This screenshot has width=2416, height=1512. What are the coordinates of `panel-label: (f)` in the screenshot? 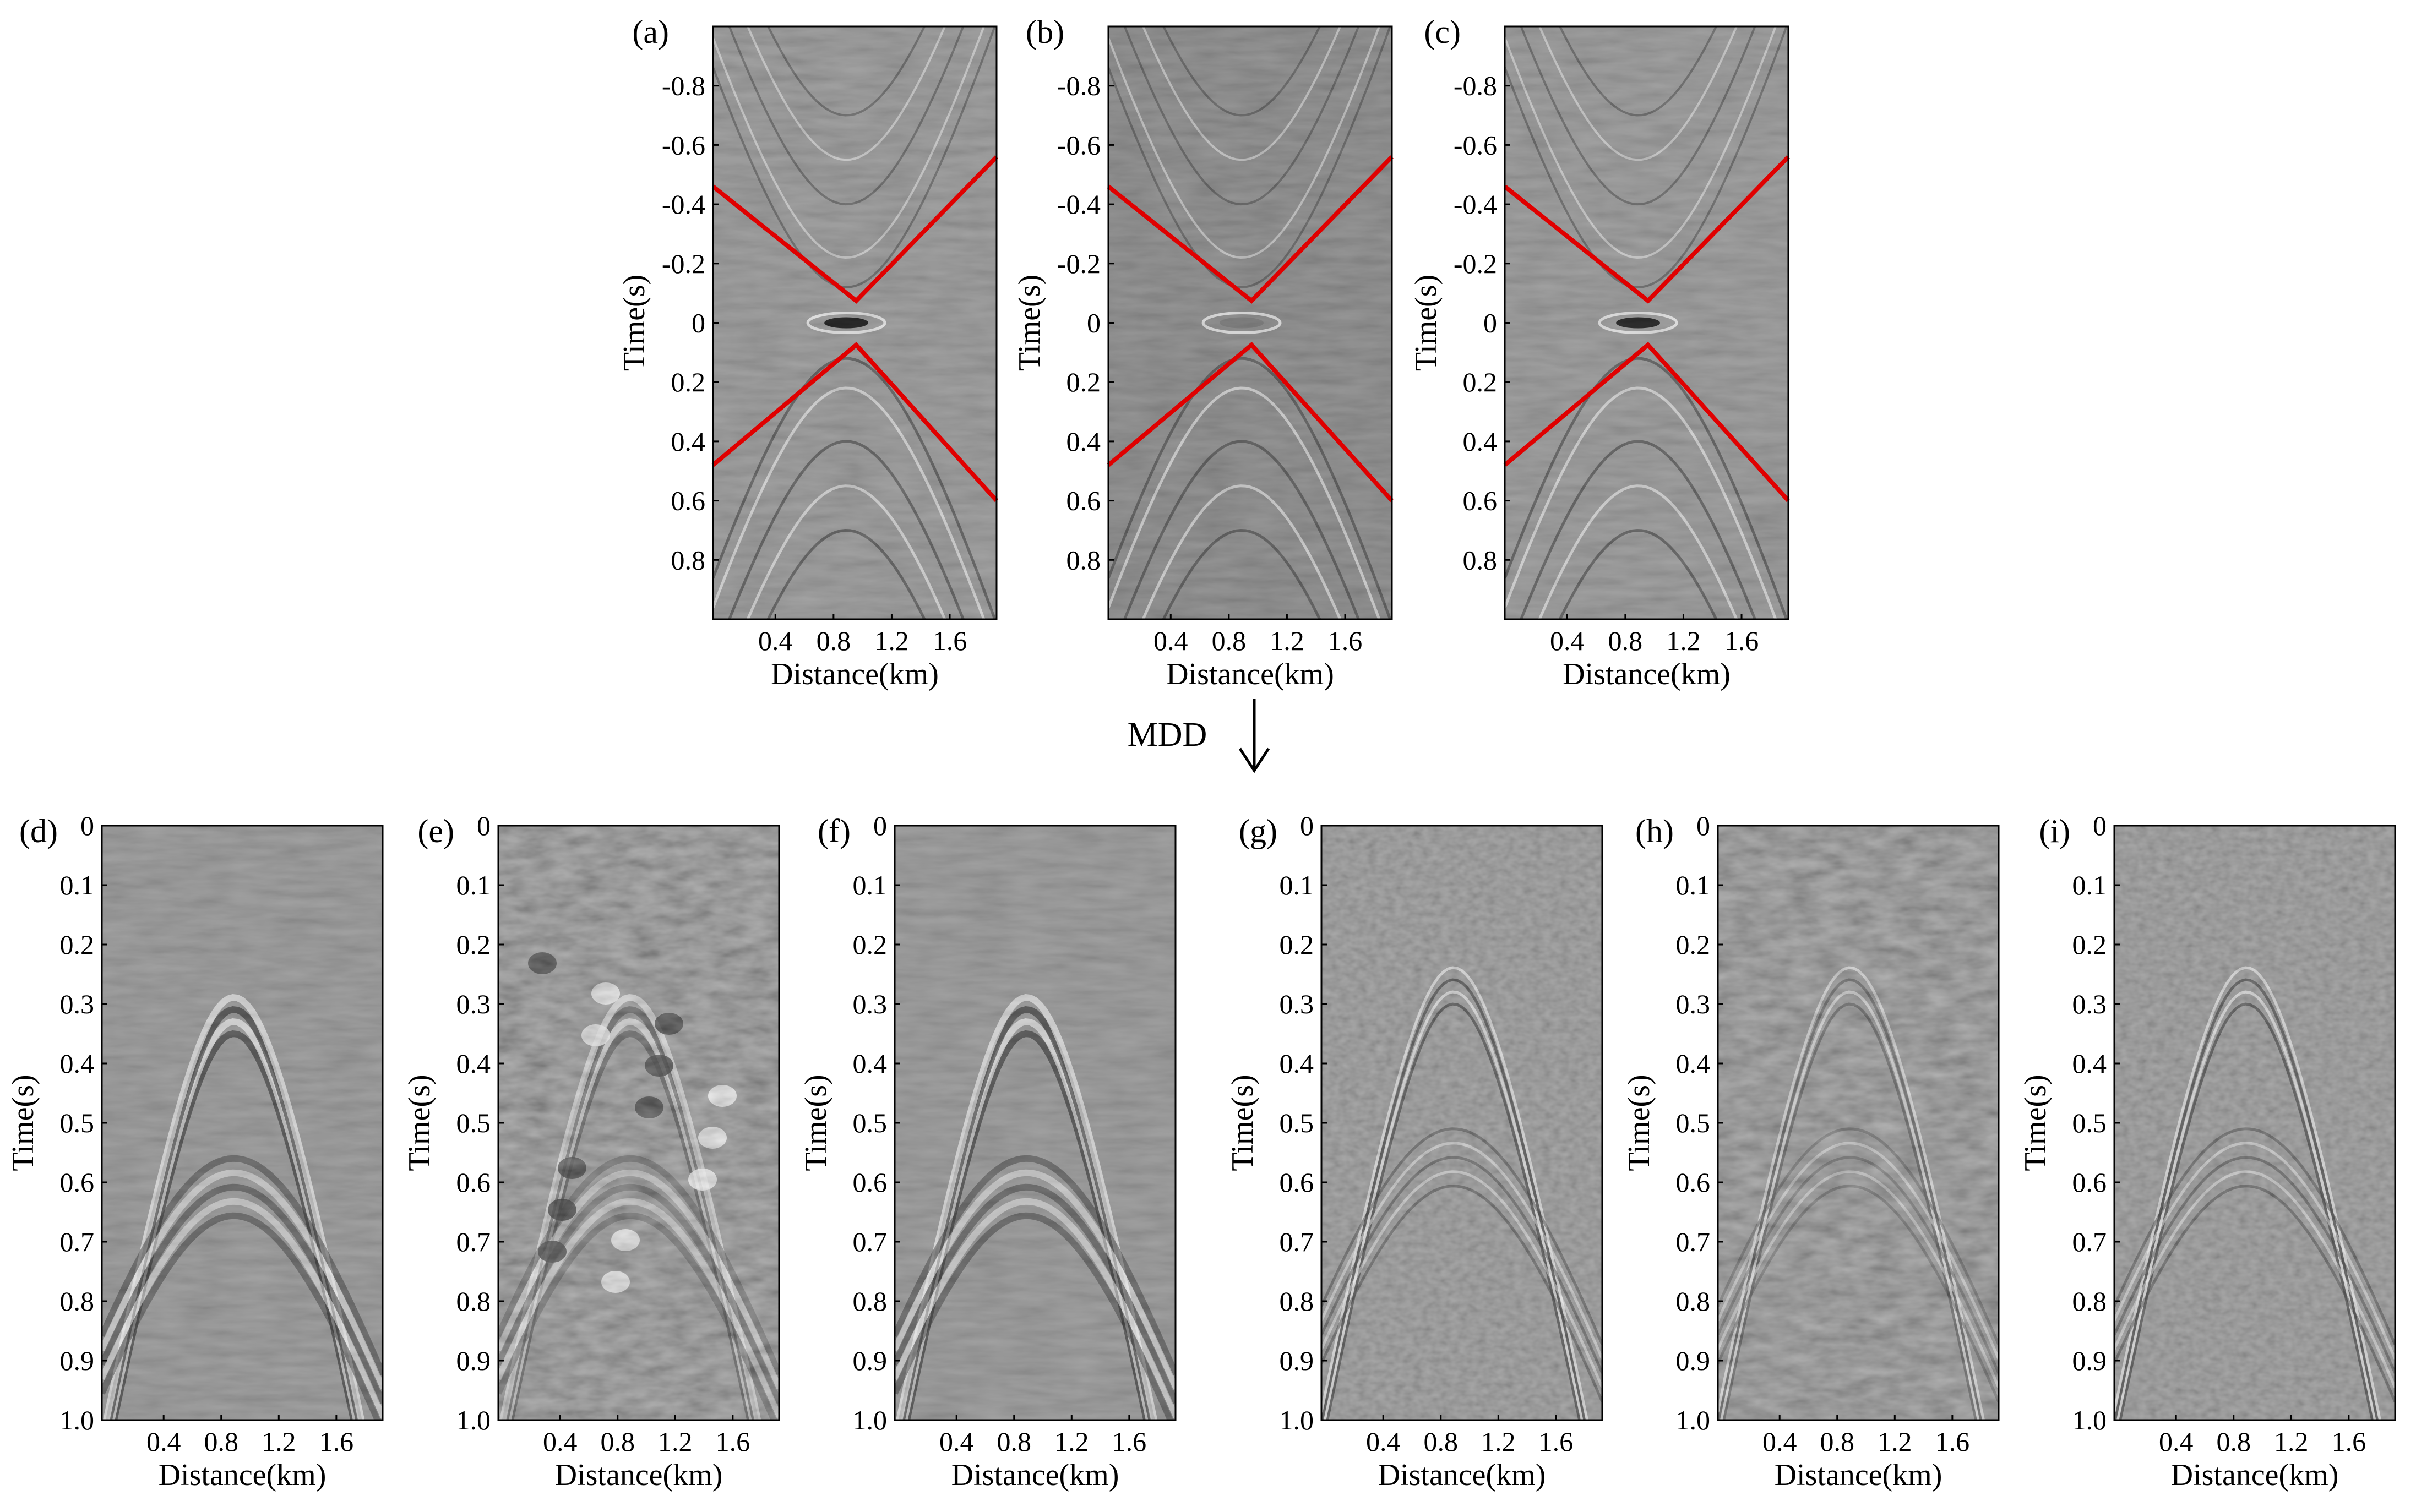 It's located at (834, 831).